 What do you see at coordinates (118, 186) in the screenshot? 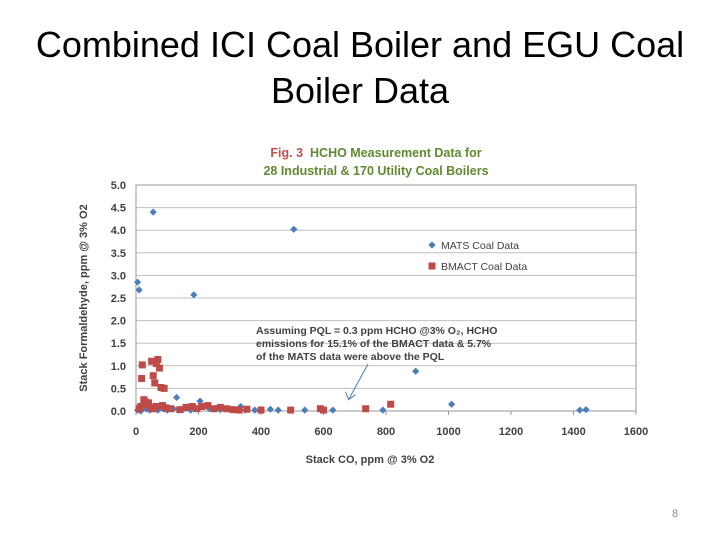
I see `y-tick-label: 5.0` at bounding box center [118, 186].